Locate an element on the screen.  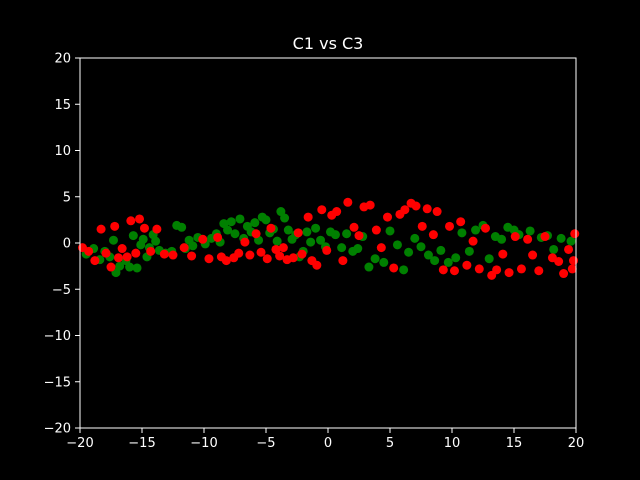
y-tick-label: 15 is located at coordinates (62, 105).